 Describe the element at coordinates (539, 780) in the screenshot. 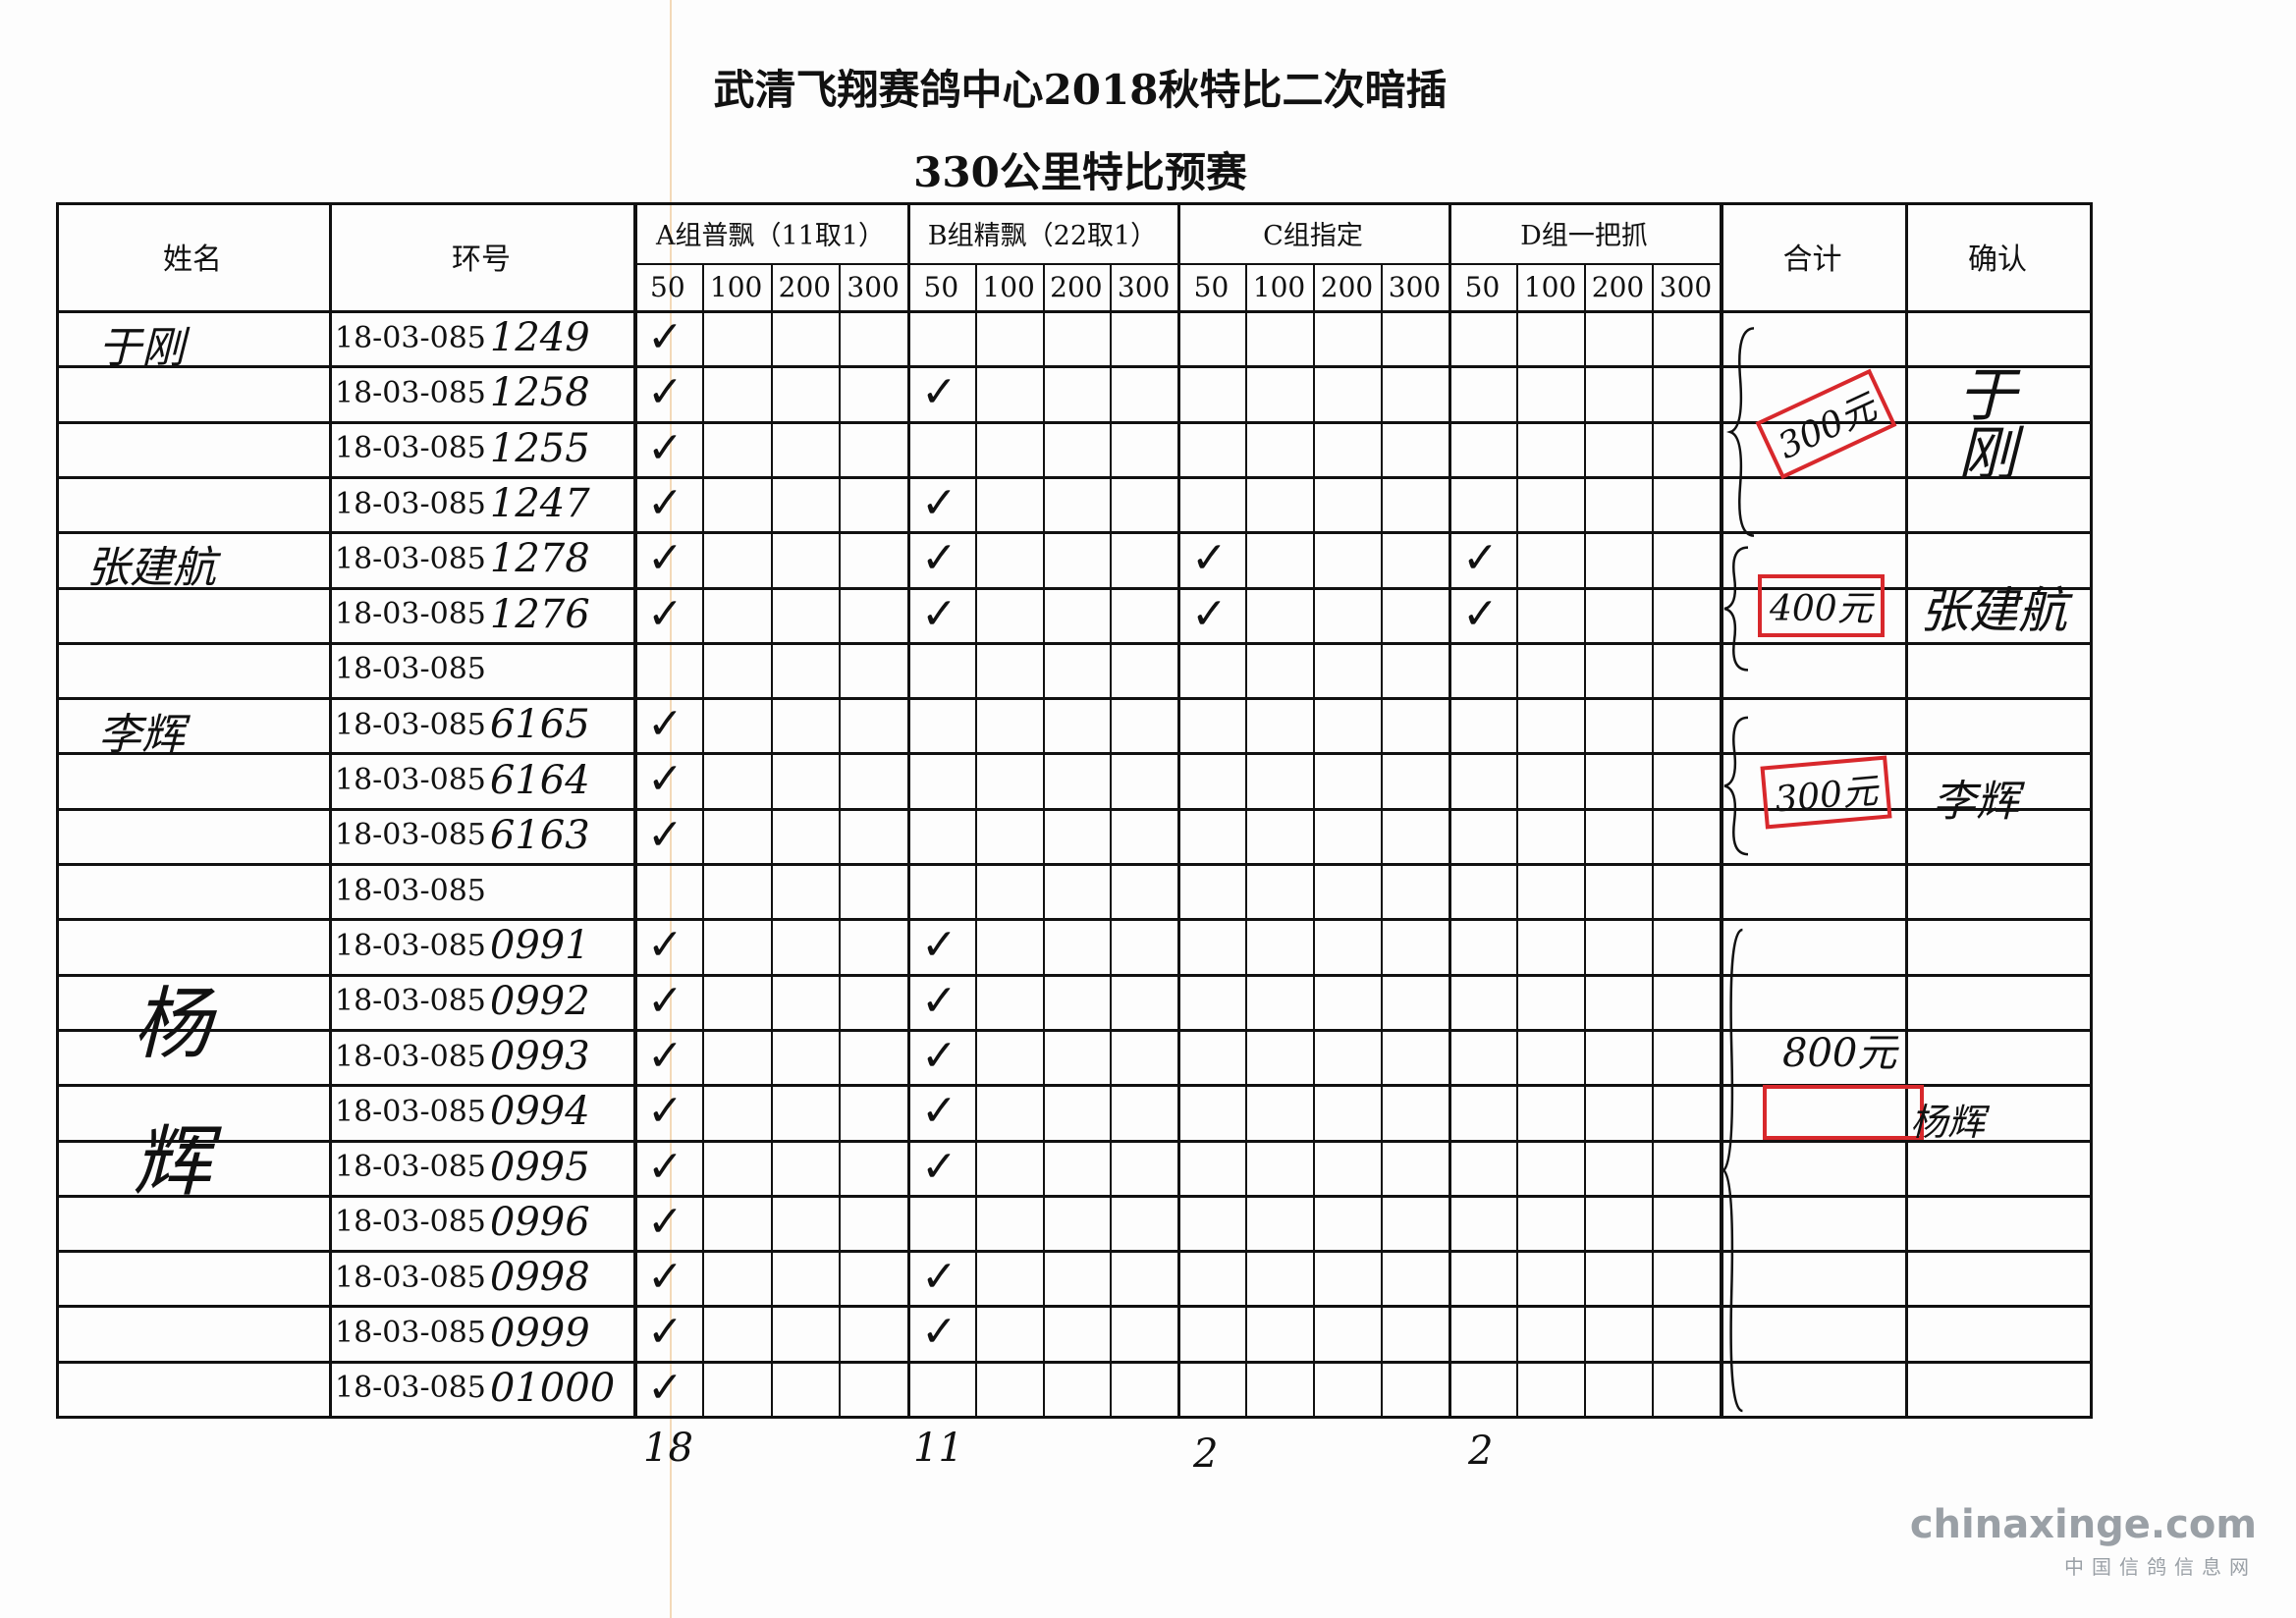

I see `ring-suffix: 6164` at that location.